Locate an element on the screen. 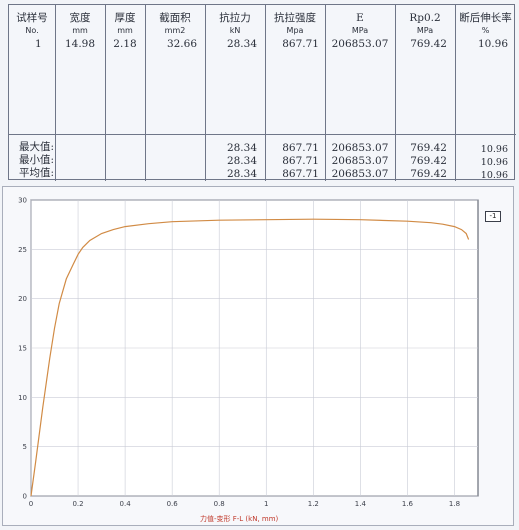 The width and height of the screenshot is (519, 530). x-tick-label: 0.8 is located at coordinates (219, 504).